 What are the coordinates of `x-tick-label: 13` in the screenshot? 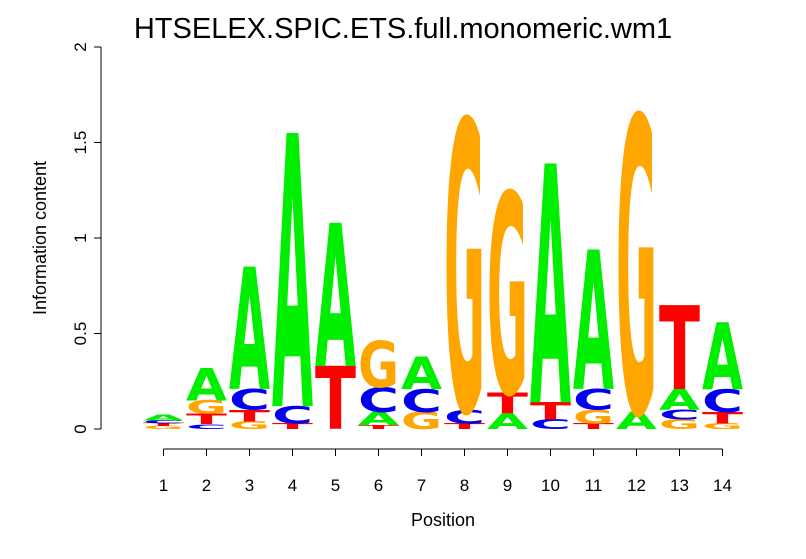 It's located at (679, 485).